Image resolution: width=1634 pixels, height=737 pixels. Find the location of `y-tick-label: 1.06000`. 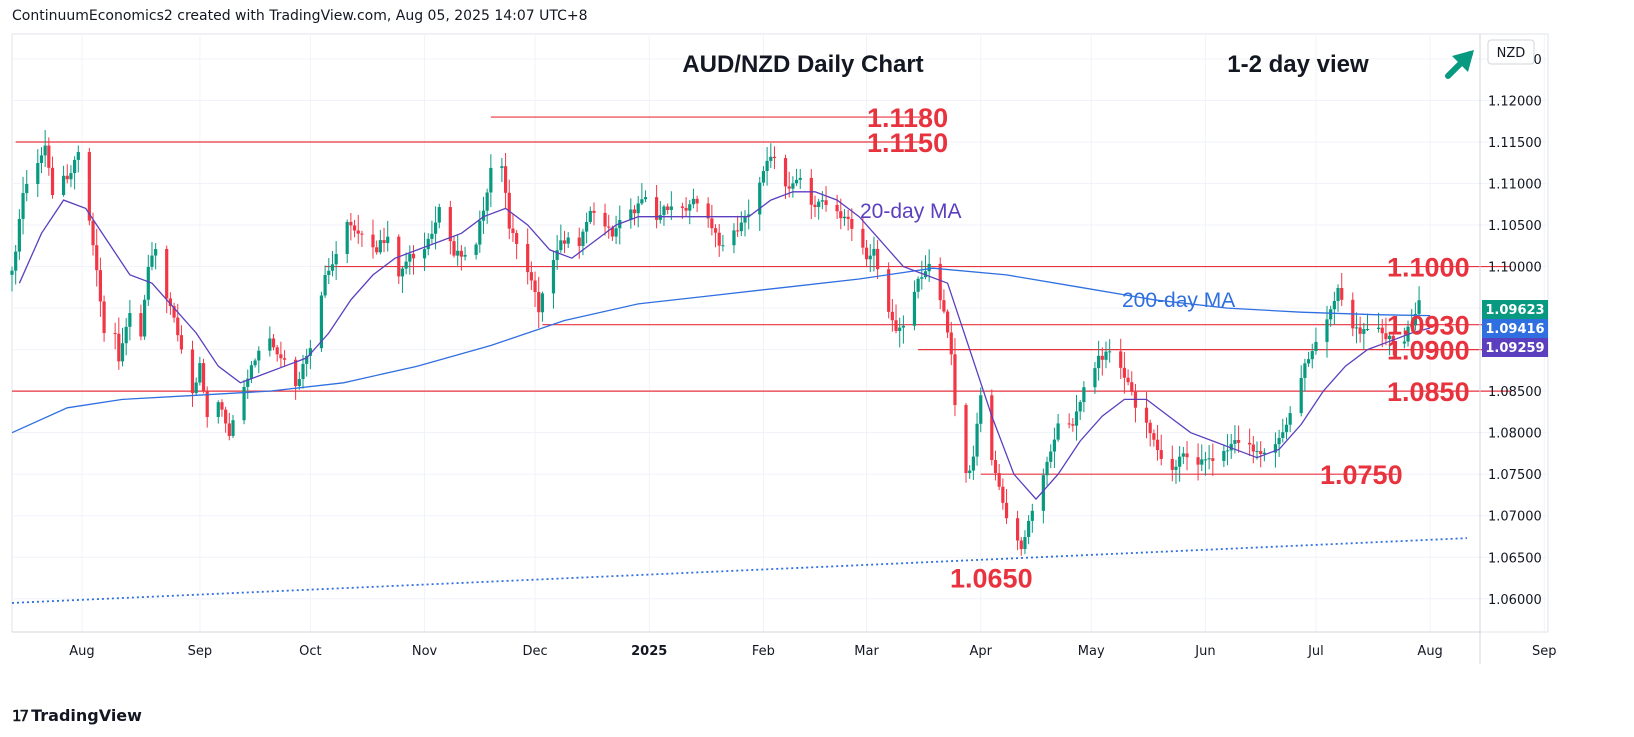

y-tick-label: 1.06000 is located at coordinates (1515, 600).